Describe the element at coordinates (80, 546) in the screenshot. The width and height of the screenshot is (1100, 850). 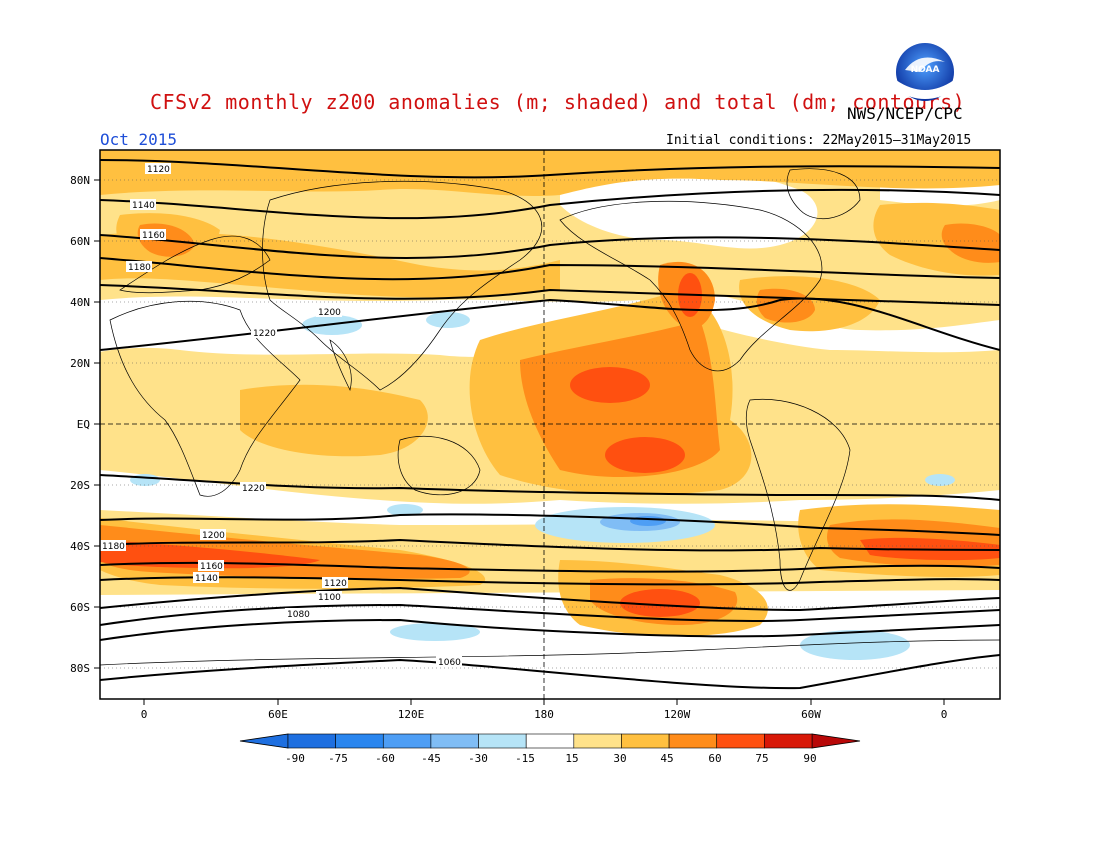
I see `lat-label: 40S` at that location.